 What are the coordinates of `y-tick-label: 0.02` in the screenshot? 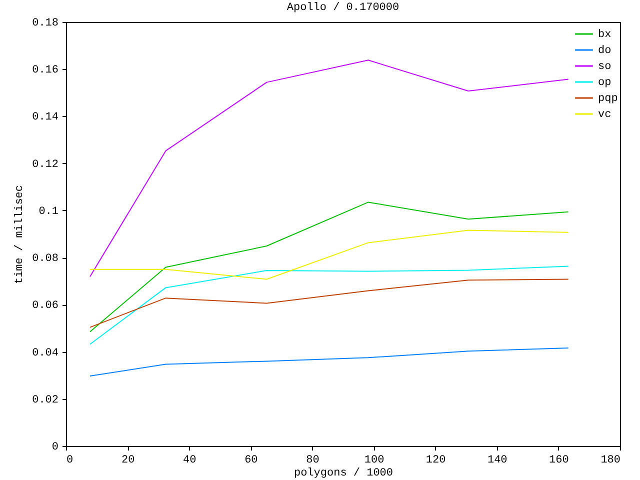 It's located at (45, 400).